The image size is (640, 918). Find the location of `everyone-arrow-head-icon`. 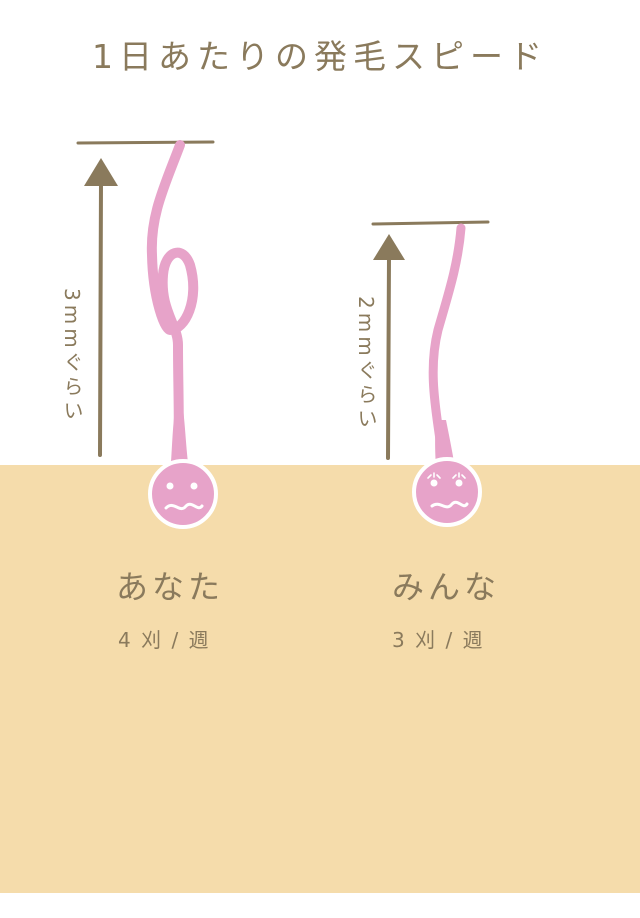

everyone-arrow-head-icon is located at coordinates (389, 247).